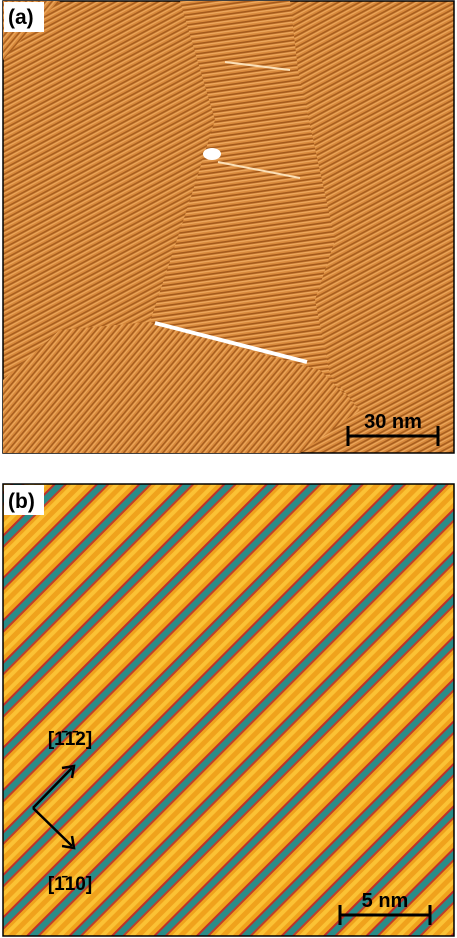 The height and width of the screenshot is (938, 457). I want to click on domain, so click(181, 387).